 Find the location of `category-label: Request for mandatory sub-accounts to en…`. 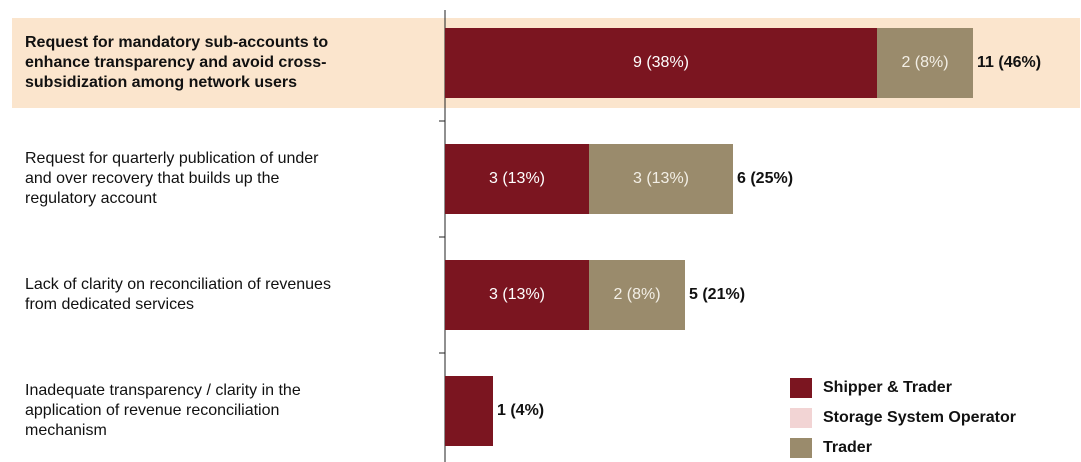

category-label: Request for mandatory sub-accounts to en… is located at coordinates (177, 62).